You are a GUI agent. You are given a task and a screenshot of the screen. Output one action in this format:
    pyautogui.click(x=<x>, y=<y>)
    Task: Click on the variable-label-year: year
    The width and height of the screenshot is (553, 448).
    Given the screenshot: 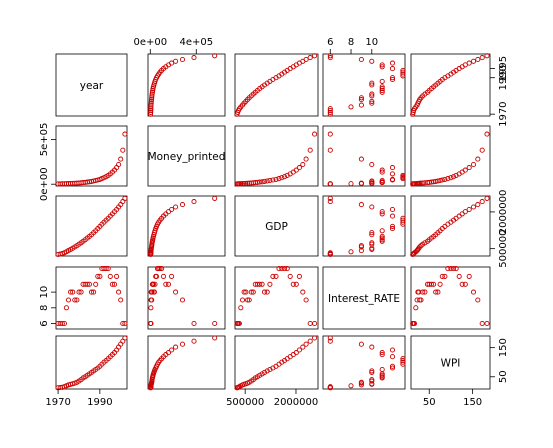 What is the action you would take?
    pyautogui.click(x=92, y=86)
    